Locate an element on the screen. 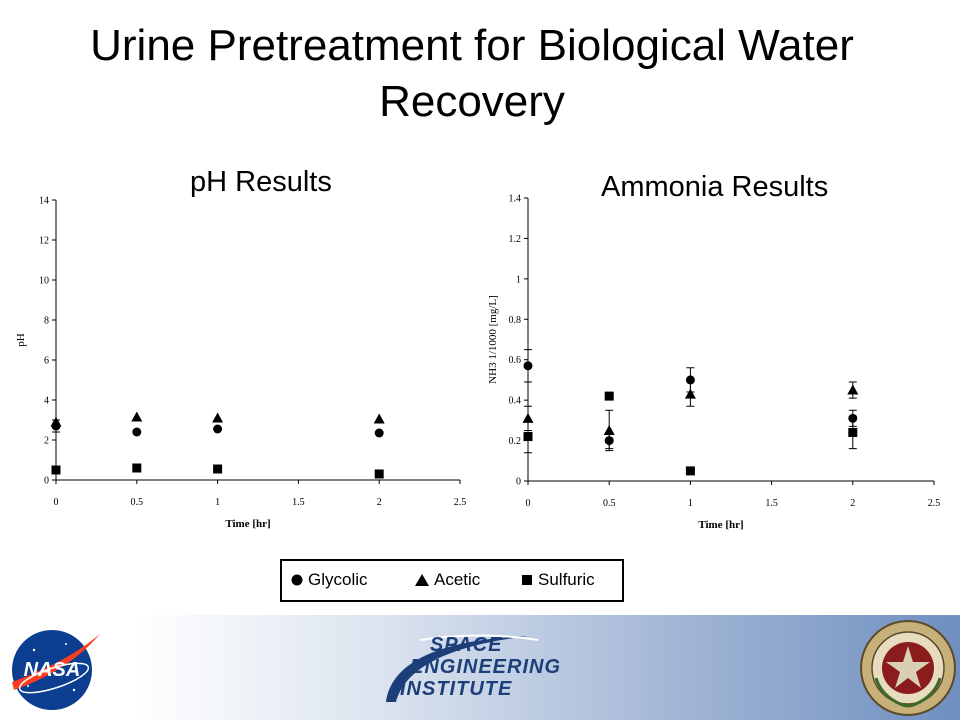 The width and height of the screenshot is (960, 720). chart0-xtick-label: 2 is located at coordinates (379, 502).